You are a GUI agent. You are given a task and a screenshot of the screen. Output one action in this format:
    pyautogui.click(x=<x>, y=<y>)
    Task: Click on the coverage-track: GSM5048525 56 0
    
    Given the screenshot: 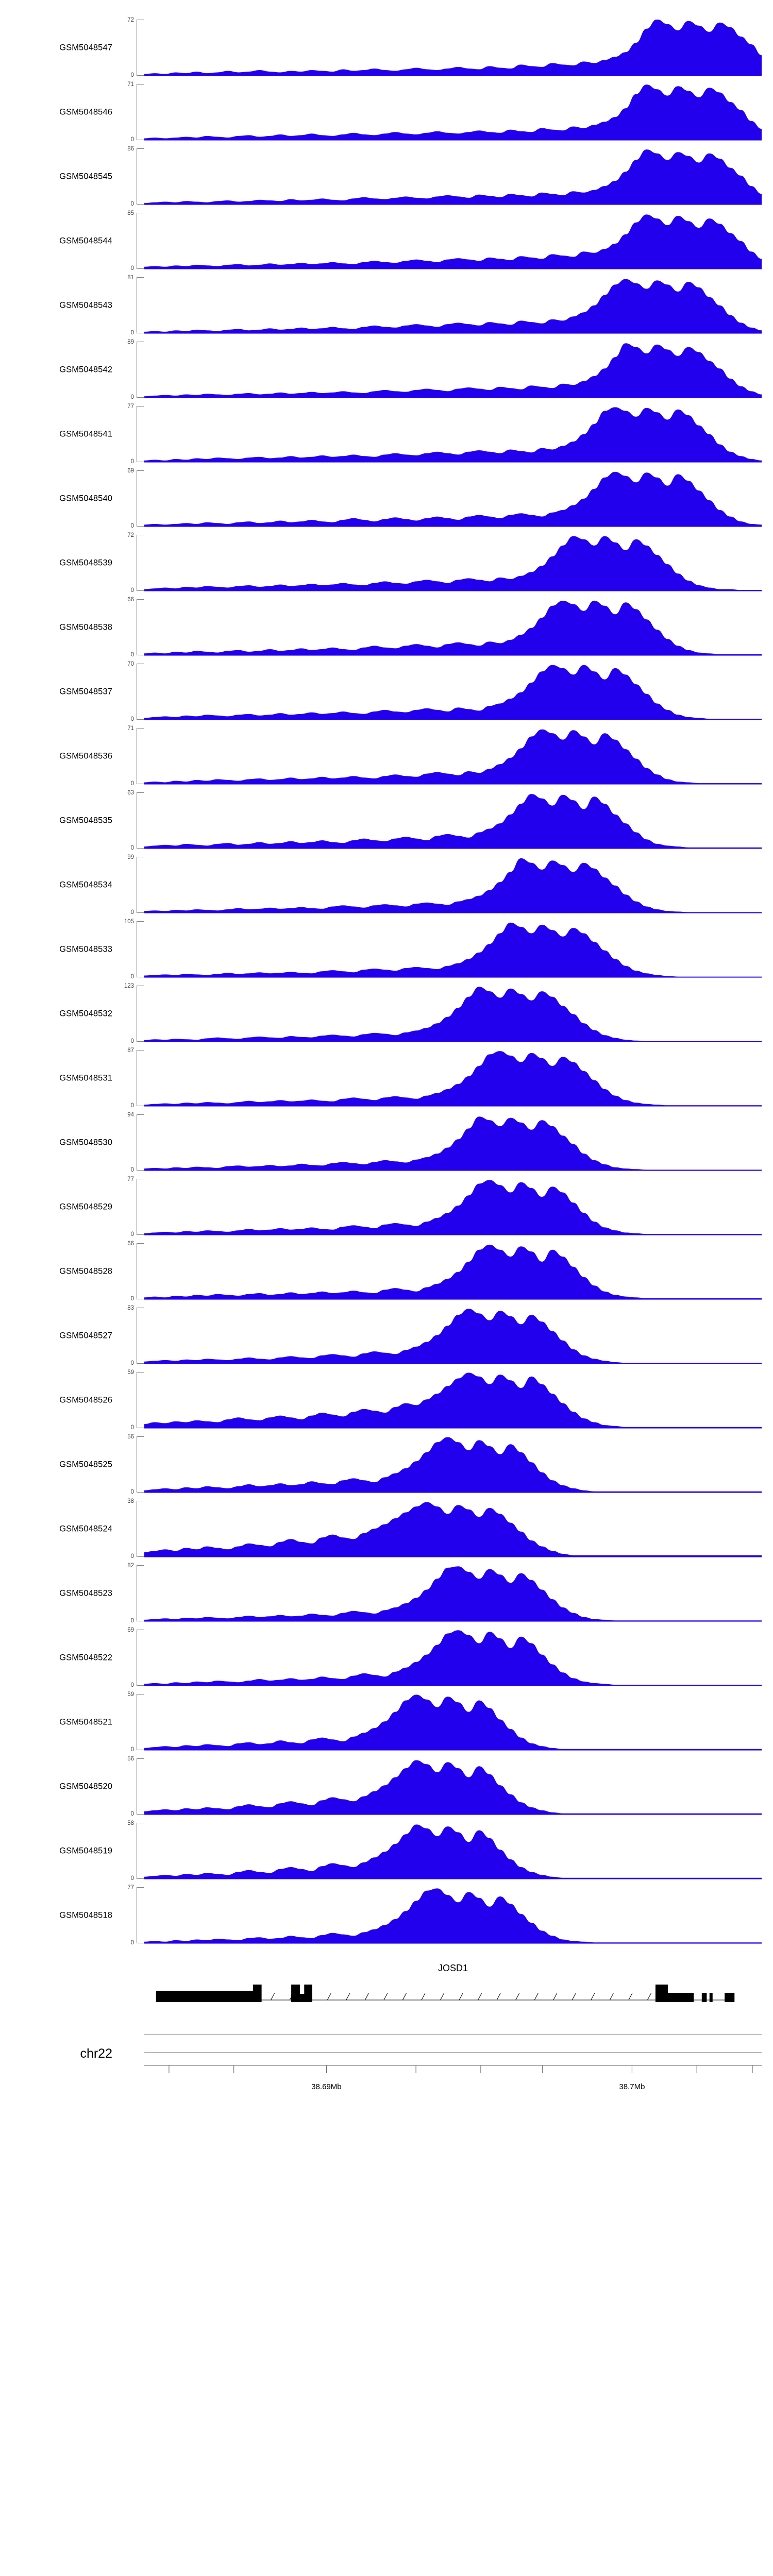 What is the action you would take?
    pyautogui.click(x=386, y=1464)
    